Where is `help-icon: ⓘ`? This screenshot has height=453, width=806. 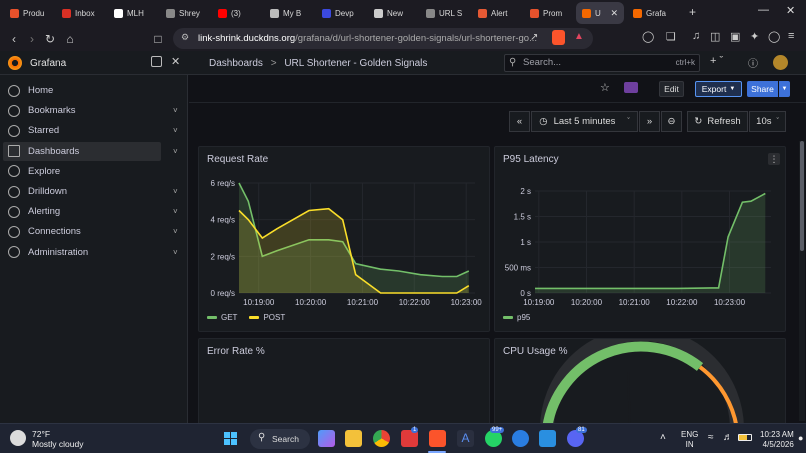 help-icon: ⓘ is located at coordinates (753, 64).